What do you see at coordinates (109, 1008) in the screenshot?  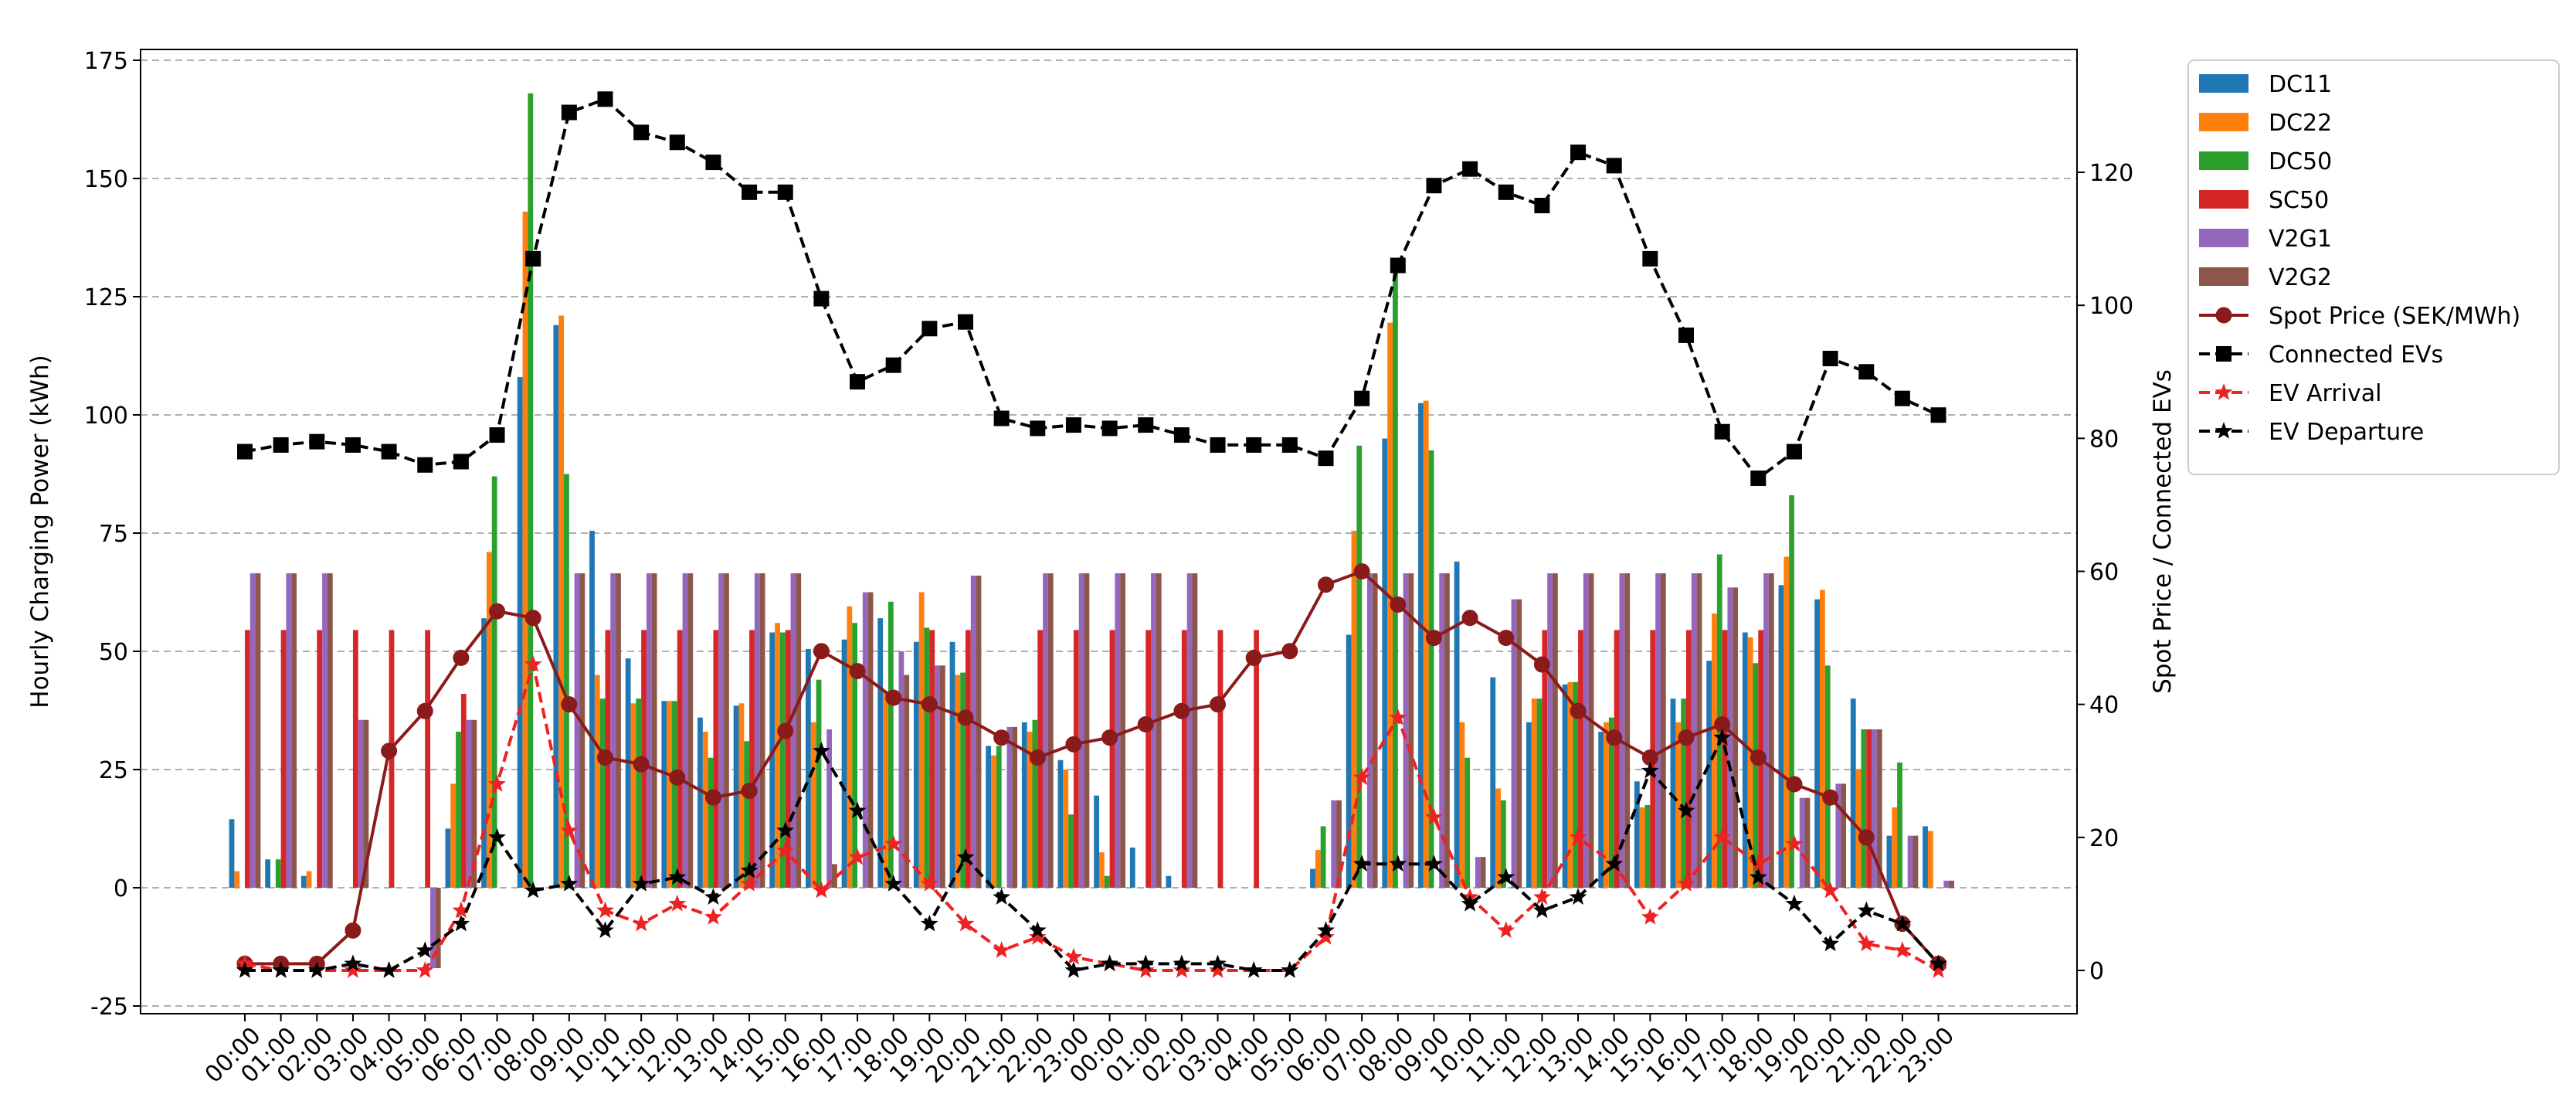 I see `y-tick-label-left: -25` at bounding box center [109, 1008].